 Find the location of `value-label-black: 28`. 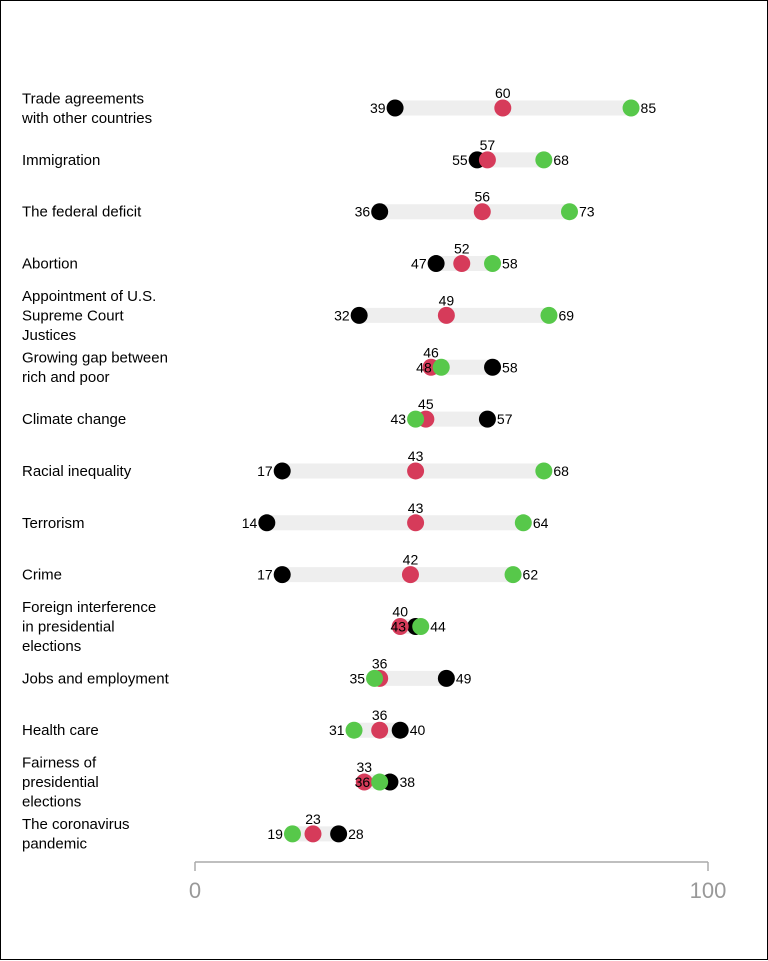

value-label-black: 28 is located at coordinates (356, 834).